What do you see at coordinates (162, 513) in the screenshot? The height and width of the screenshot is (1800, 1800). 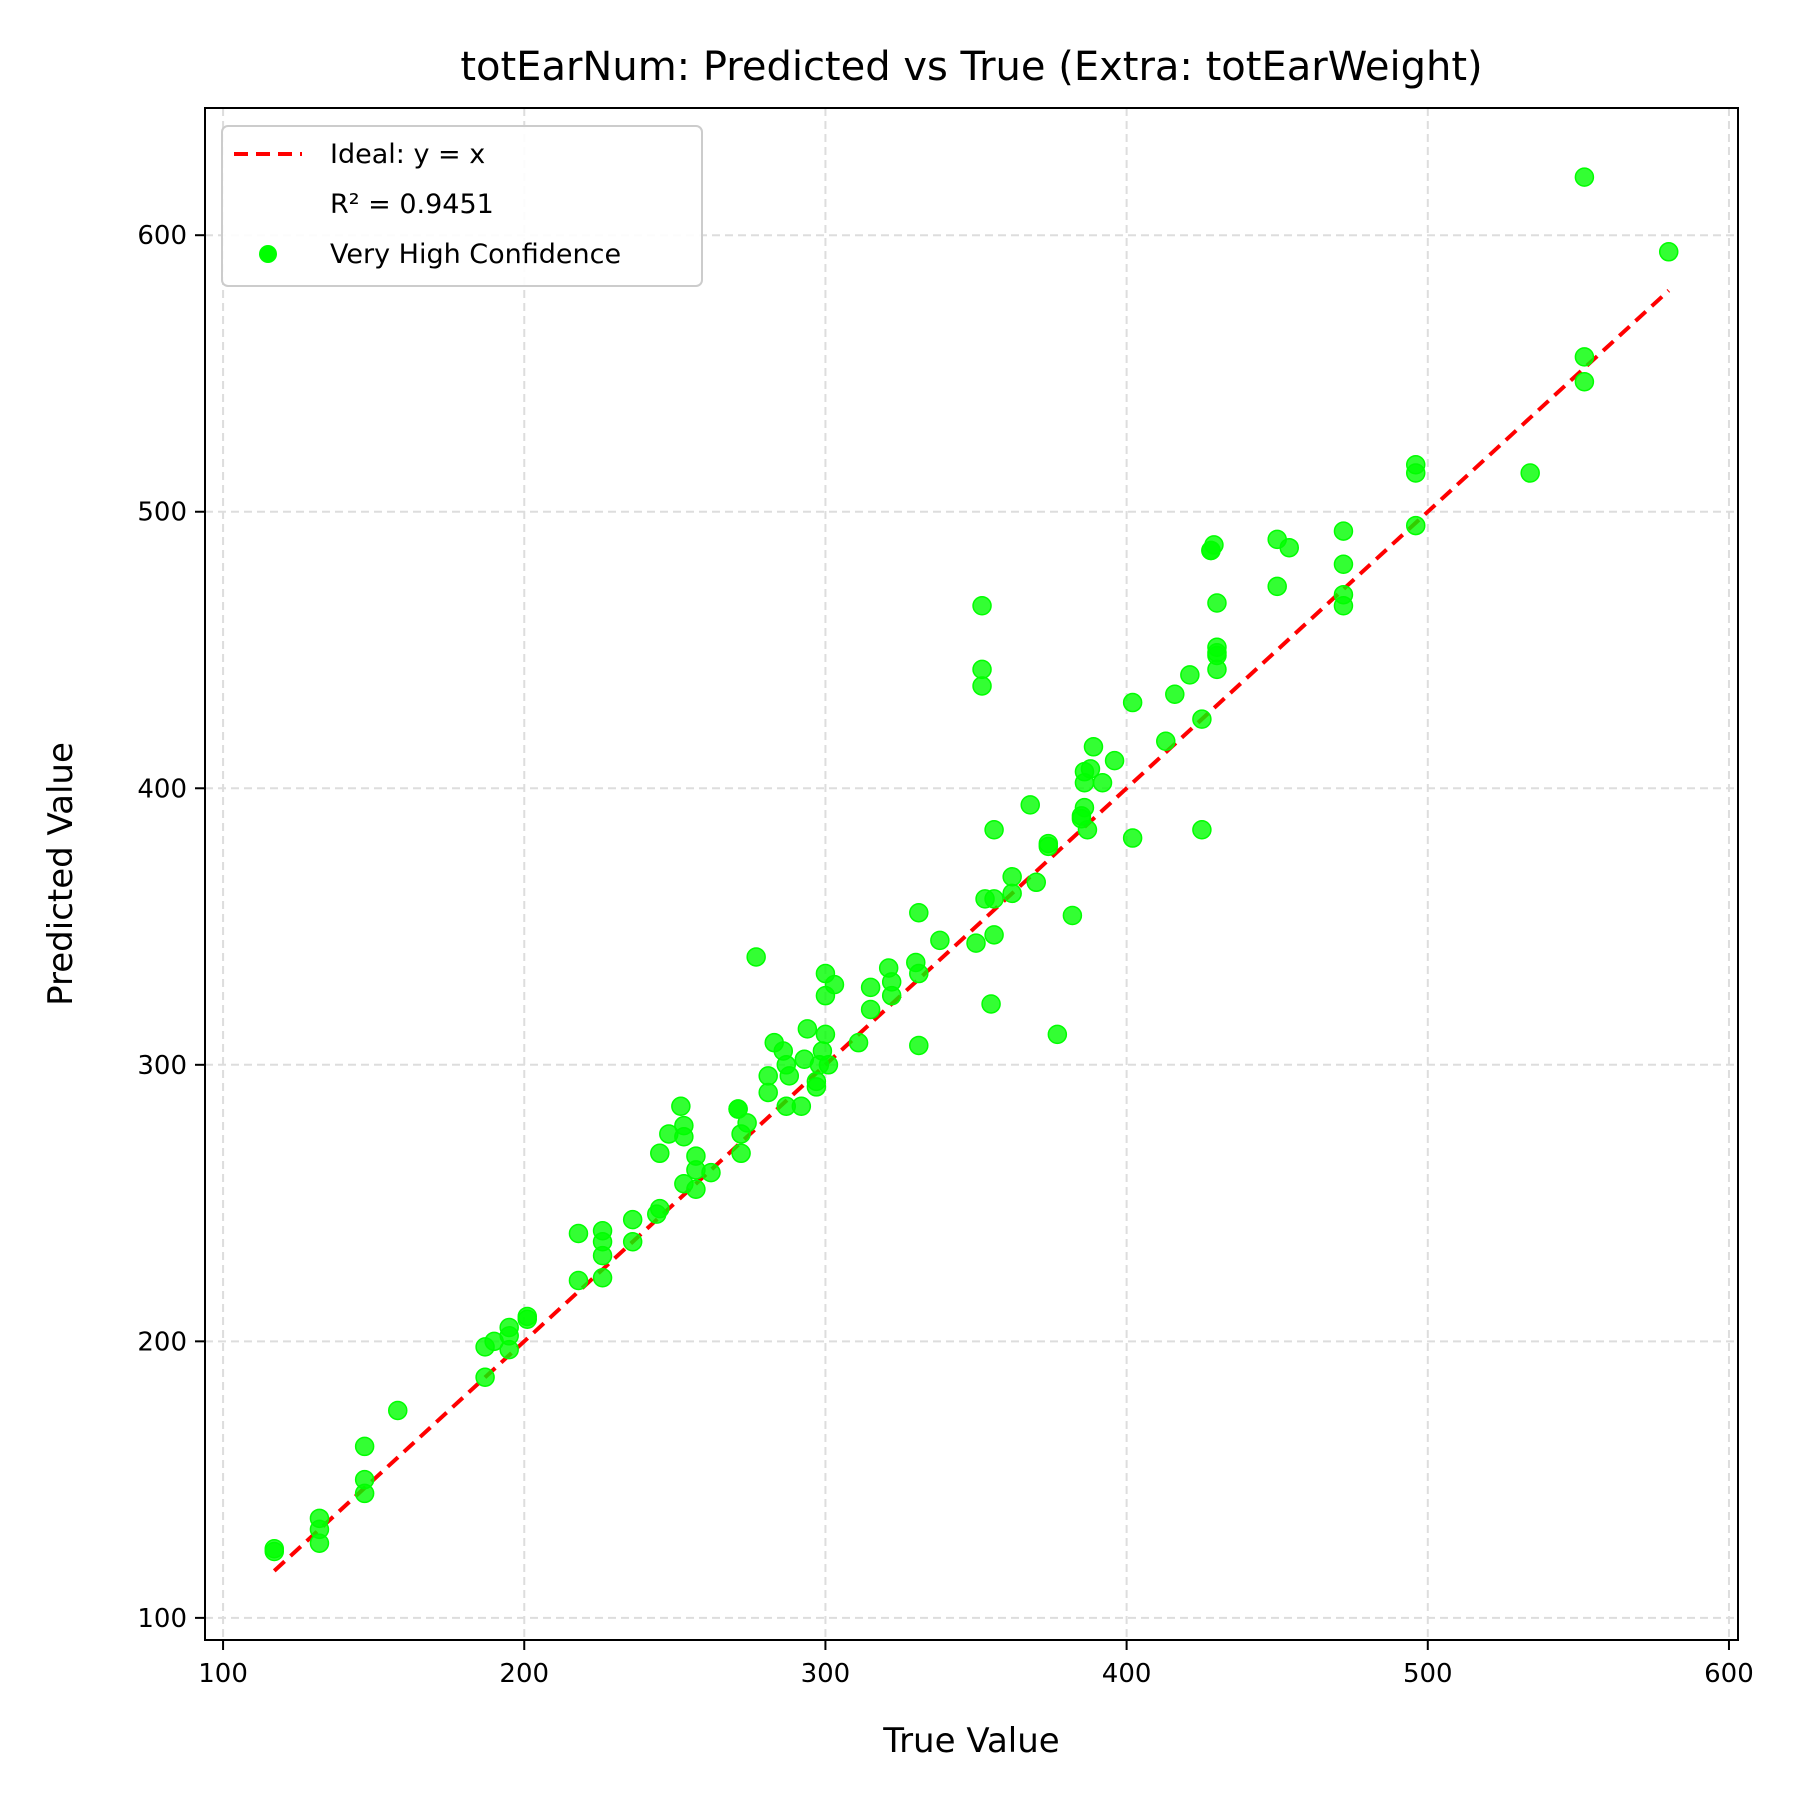 I see `y-tick-label: 500` at bounding box center [162, 513].